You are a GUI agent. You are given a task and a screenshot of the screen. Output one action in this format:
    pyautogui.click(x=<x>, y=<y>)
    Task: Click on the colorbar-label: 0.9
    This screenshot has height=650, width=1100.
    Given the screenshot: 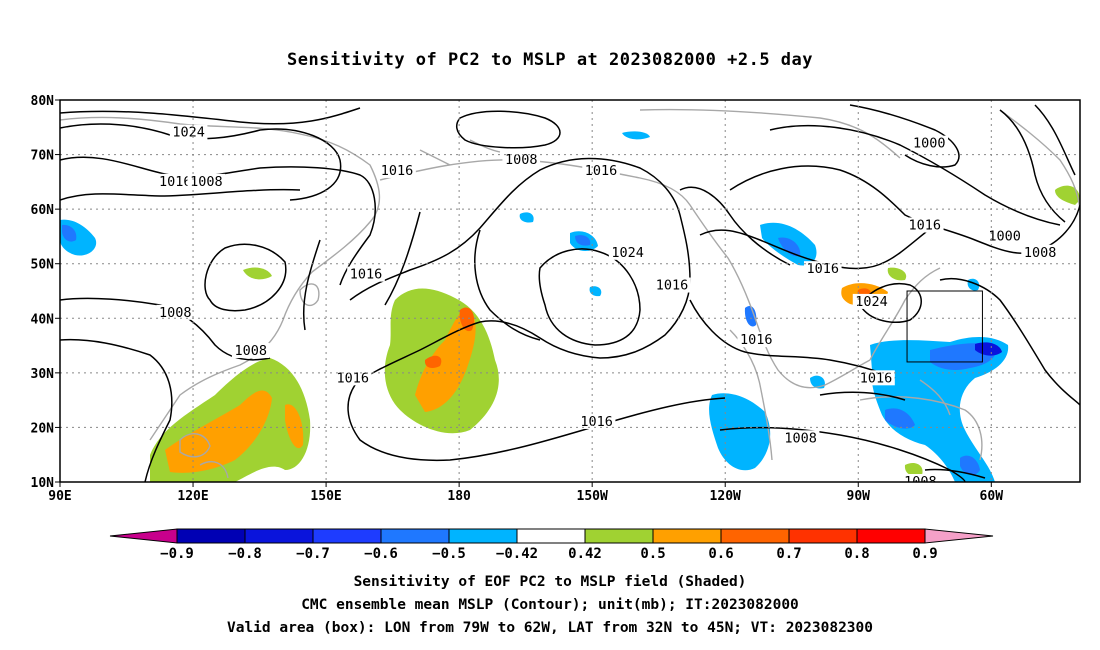 What is the action you would take?
    pyautogui.click(x=924, y=554)
    